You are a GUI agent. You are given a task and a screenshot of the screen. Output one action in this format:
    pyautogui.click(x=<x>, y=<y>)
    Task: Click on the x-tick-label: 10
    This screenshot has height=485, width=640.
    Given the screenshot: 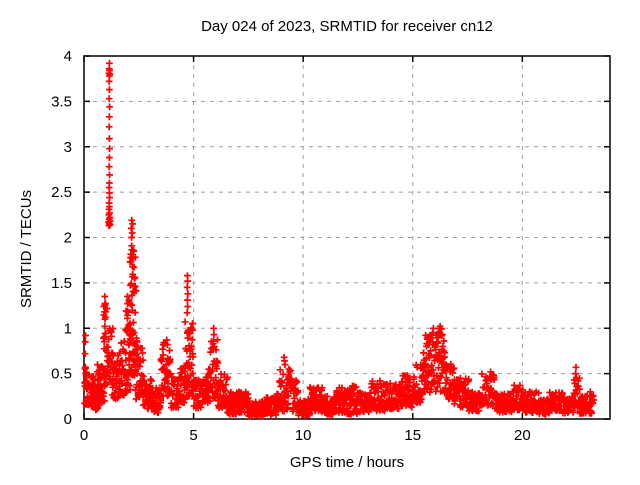 What is the action you would take?
    pyautogui.click(x=303, y=435)
    